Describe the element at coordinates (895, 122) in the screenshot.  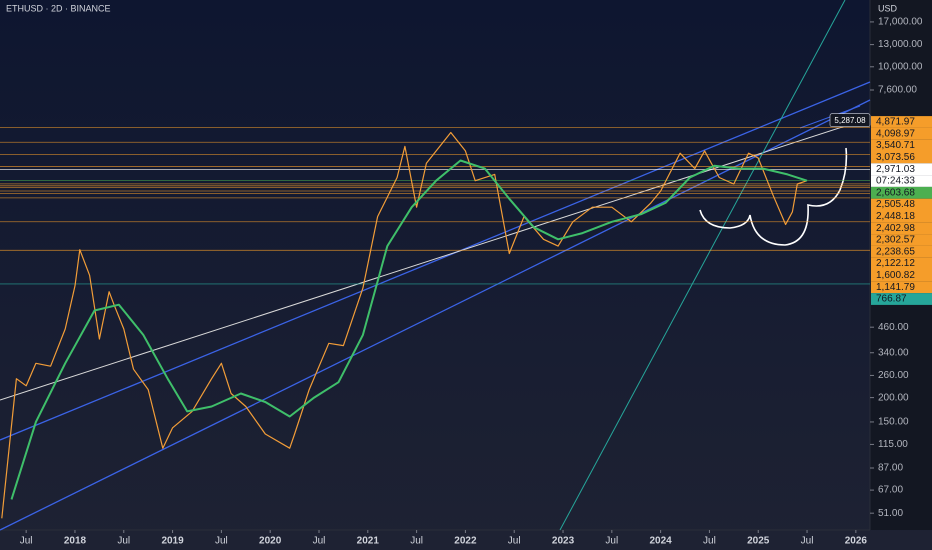
I see `price-label: 4,871.97` at that location.